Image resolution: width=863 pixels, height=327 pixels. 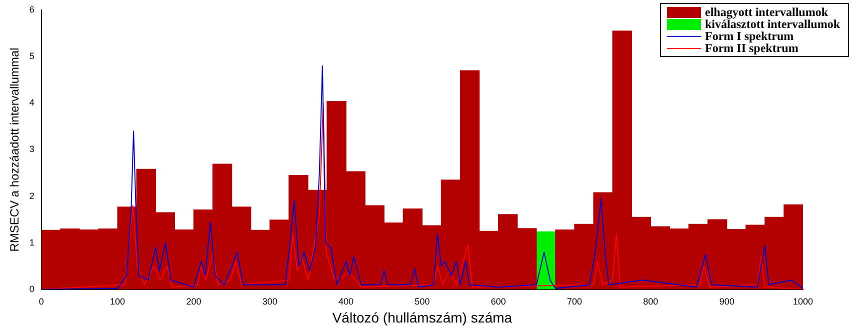 What do you see at coordinates (31, 9) in the screenshot?
I see `y-tick-label: 6` at bounding box center [31, 9].